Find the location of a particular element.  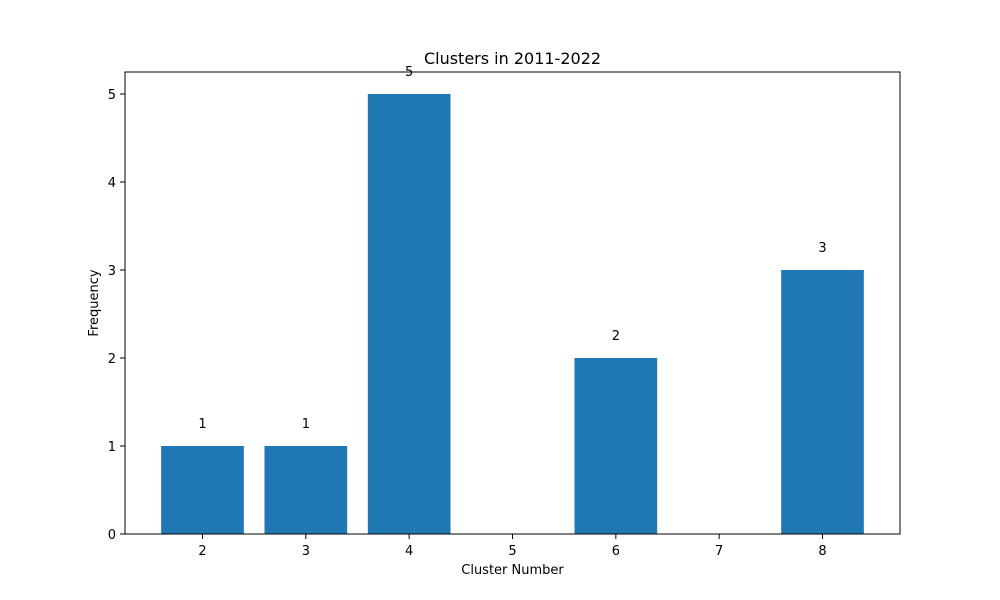

x-tick-label-3: 3 is located at coordinates (306, 551).